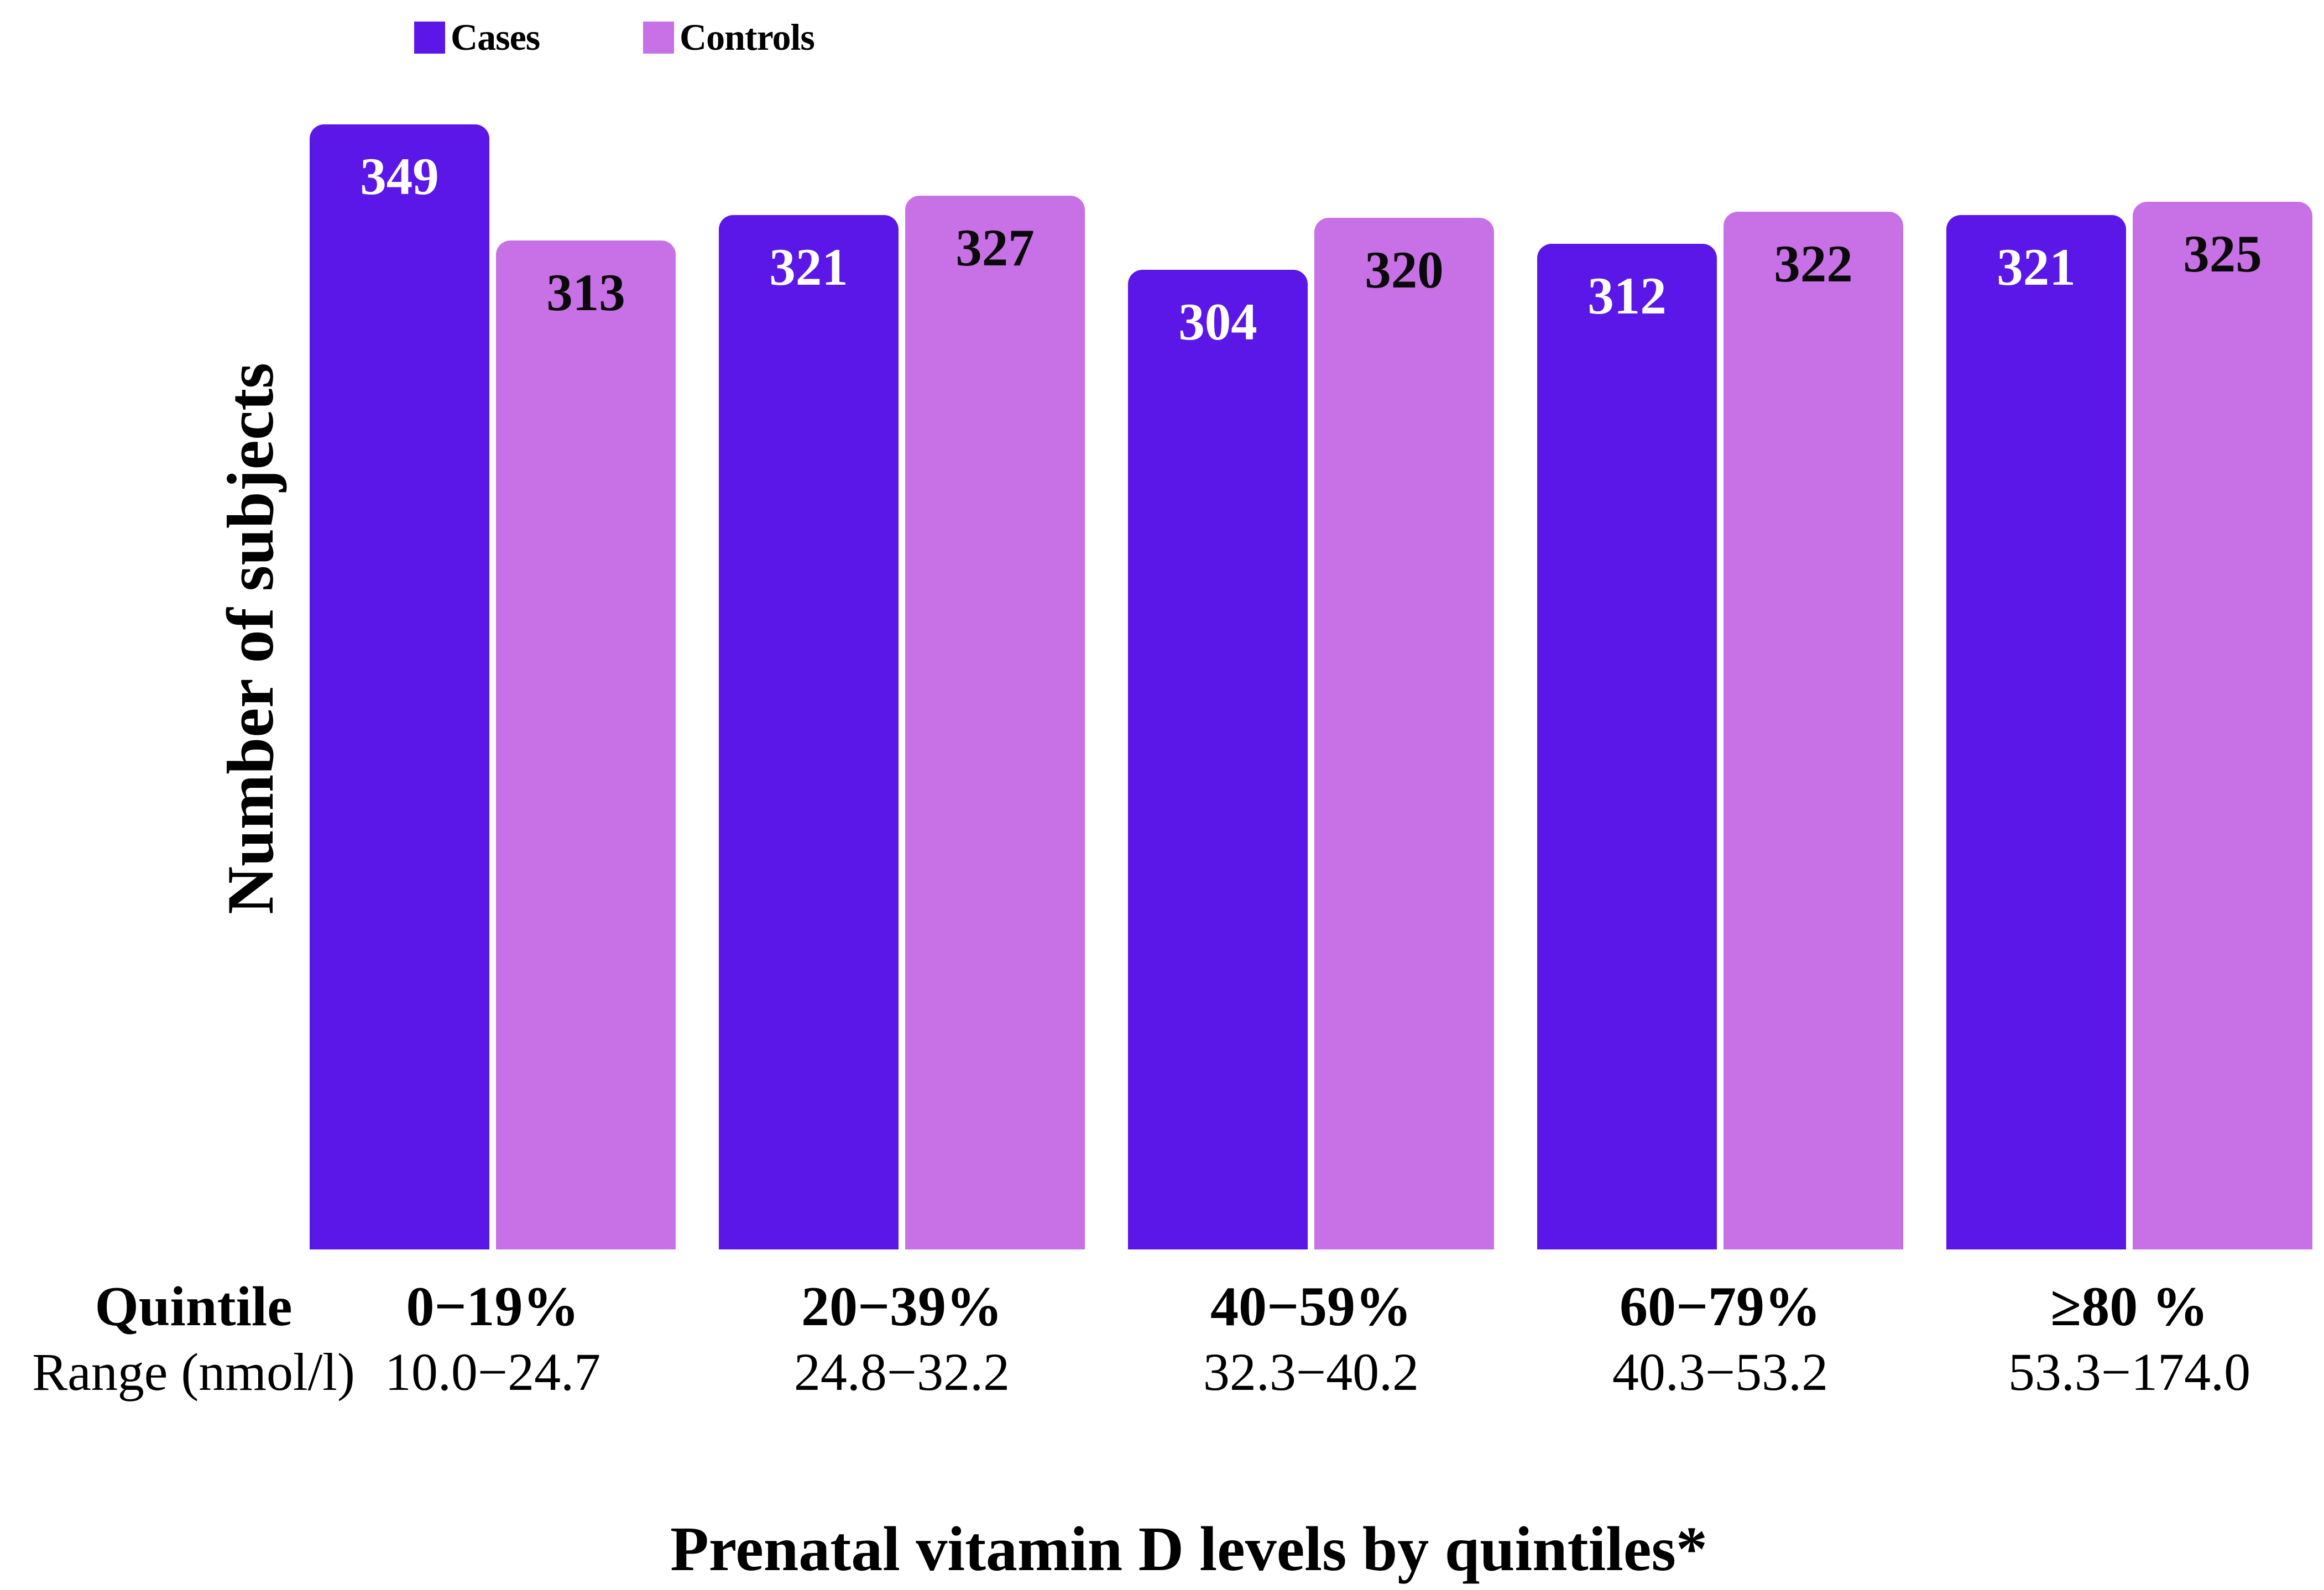 This screenshot has width=2324, height=1590. I want to click on bar-cases-3: 304, so click(1218, 759).